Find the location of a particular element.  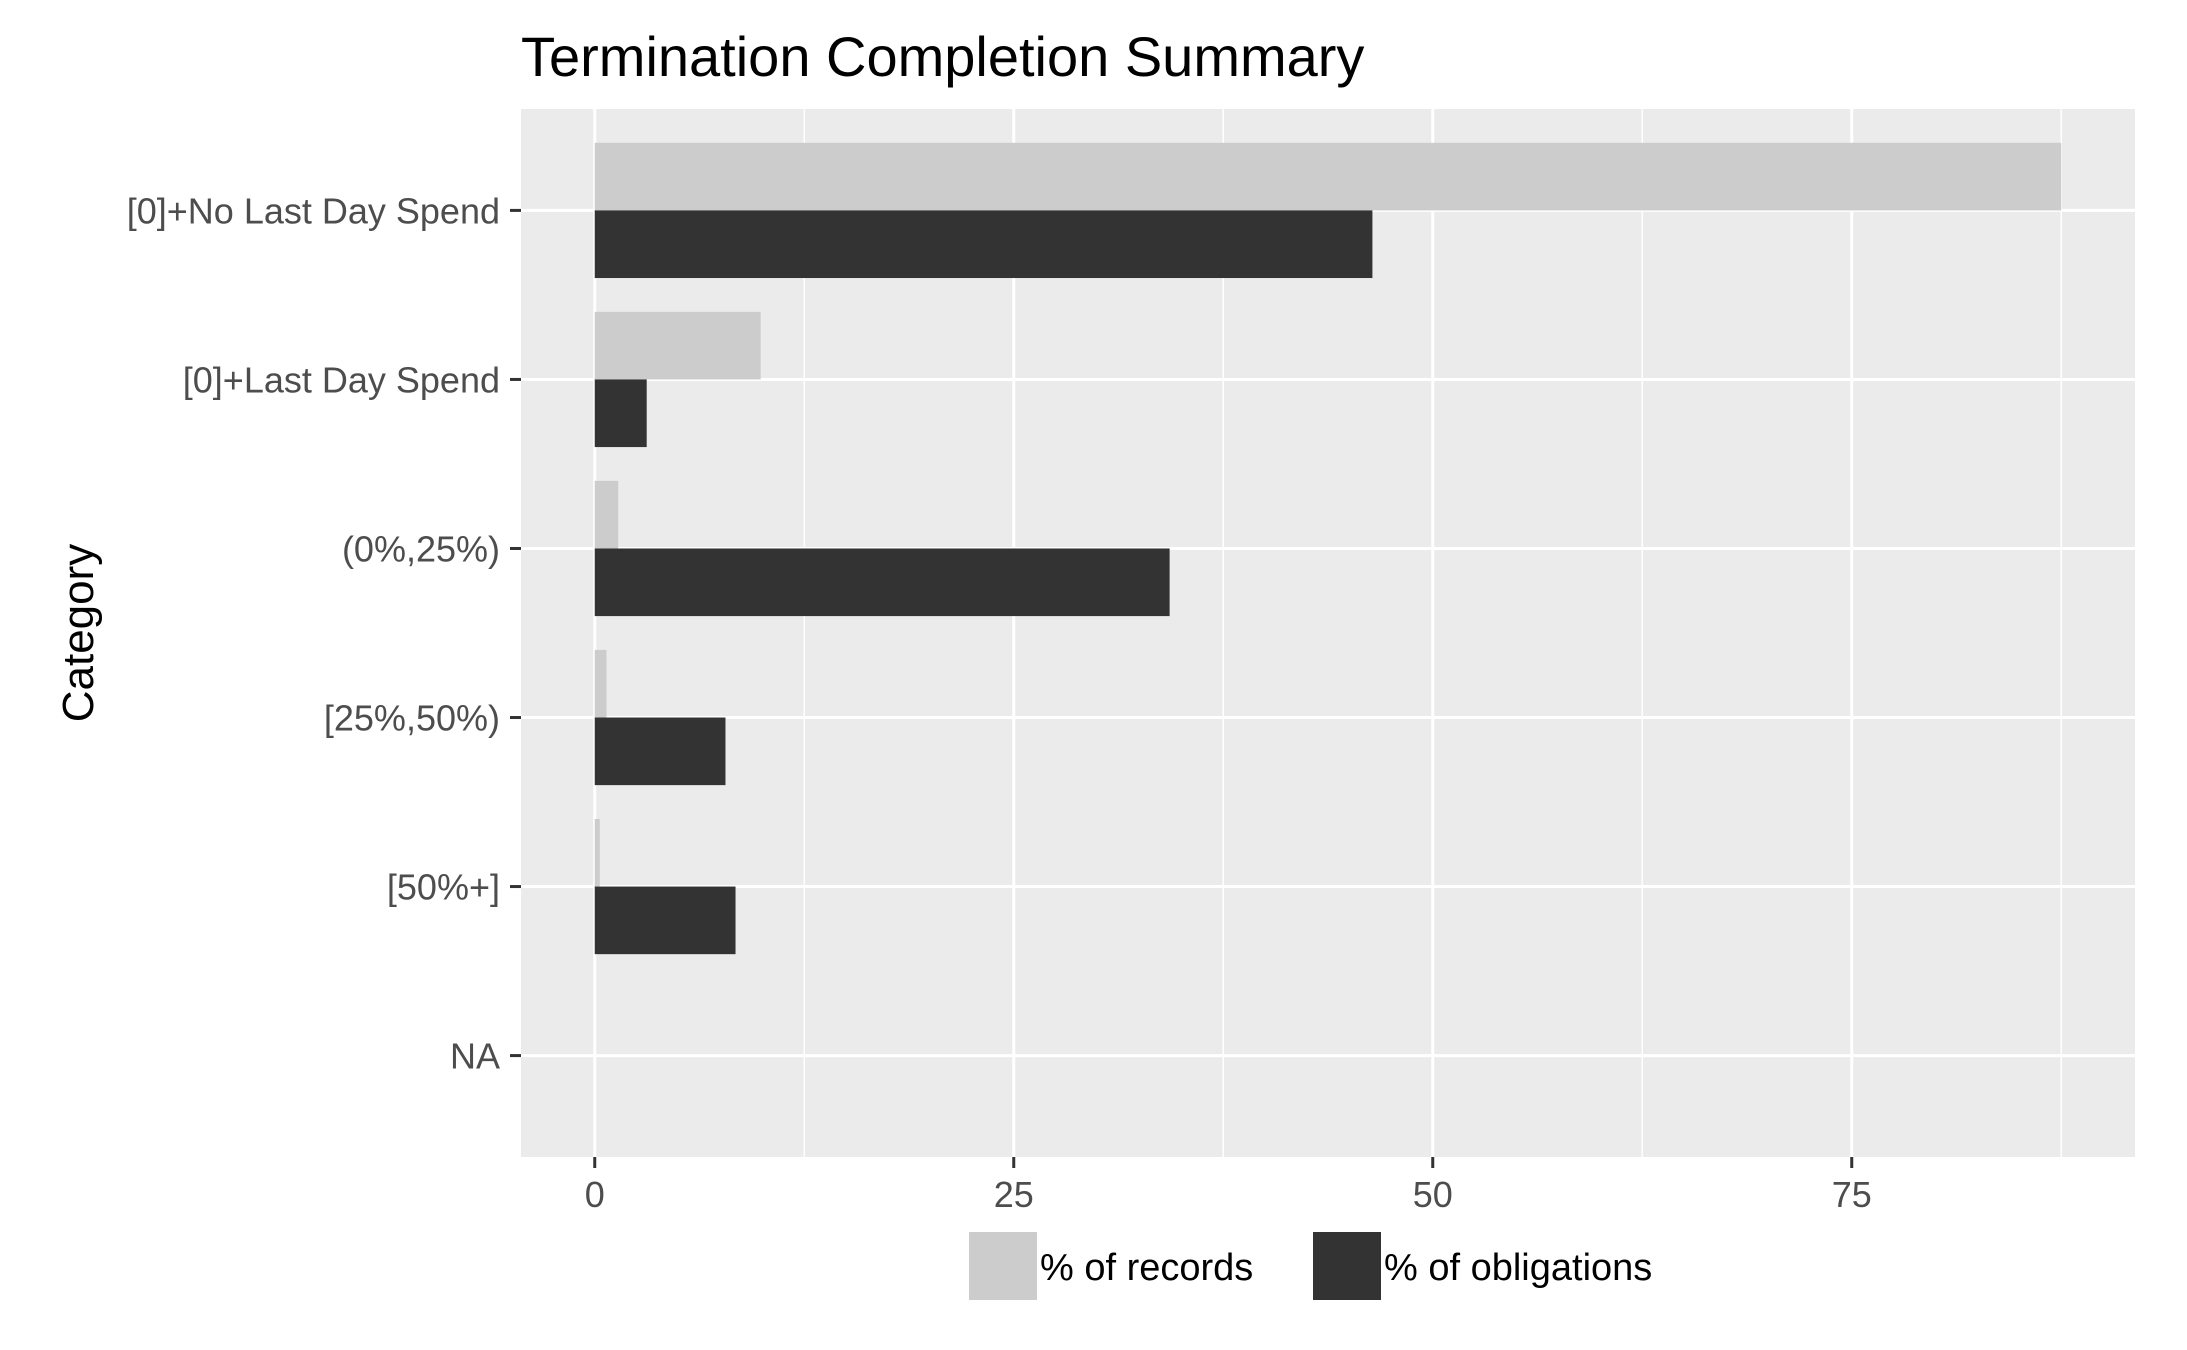

legend-label: % of records is located at coordinates (1146, 1268).